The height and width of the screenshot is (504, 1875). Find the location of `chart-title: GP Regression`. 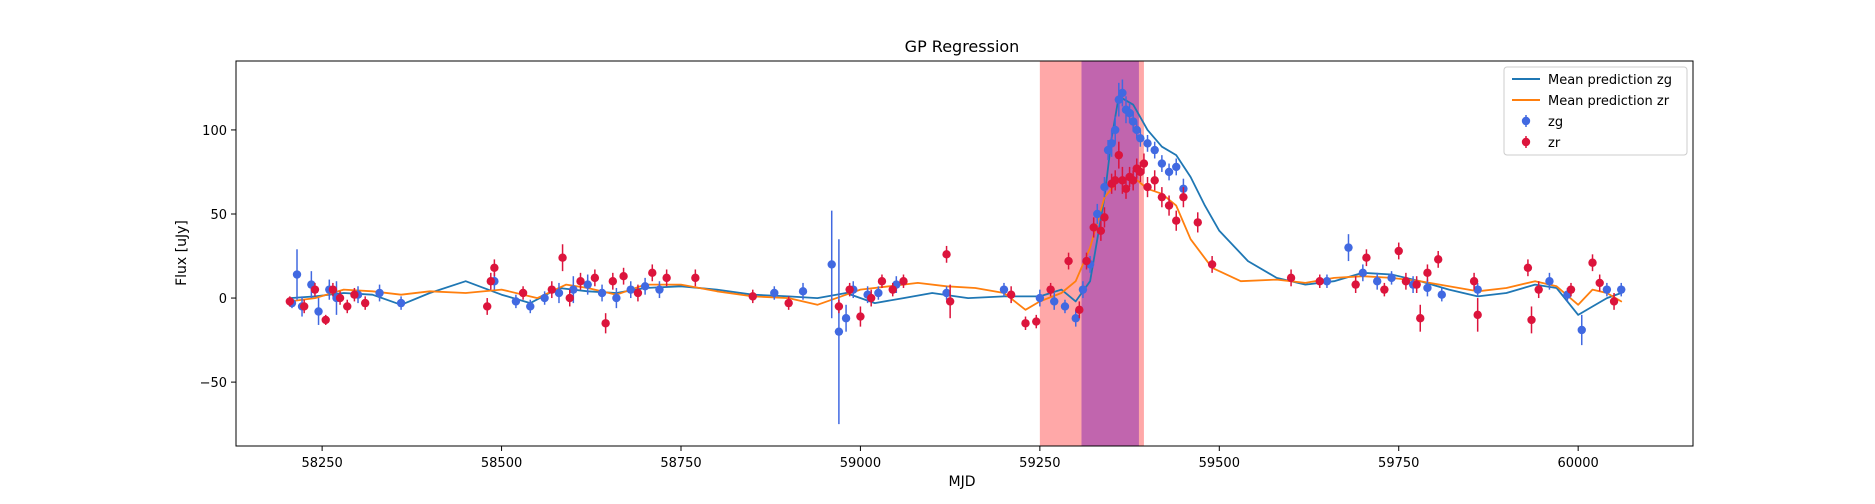

chart-title: GP Regression is located at coordinates (962, 46).